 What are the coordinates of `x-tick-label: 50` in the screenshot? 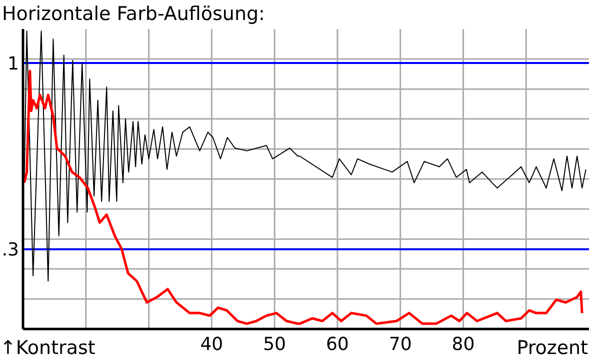 It's located at (274, 344).